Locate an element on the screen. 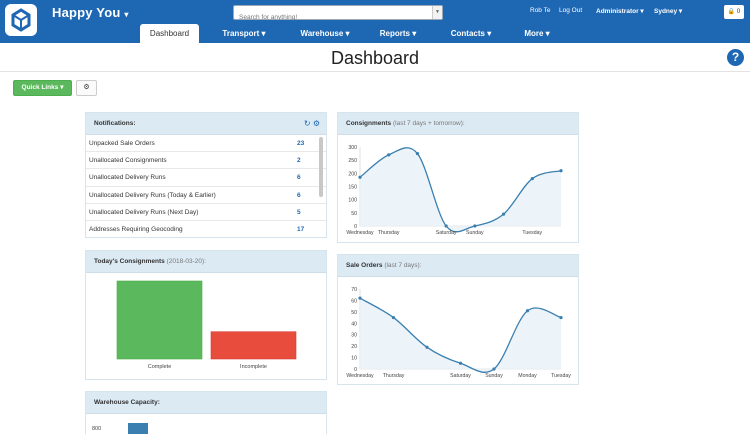 The image size is (750, 434). y-tick-label: 800 is located at coordinates (96, 429).